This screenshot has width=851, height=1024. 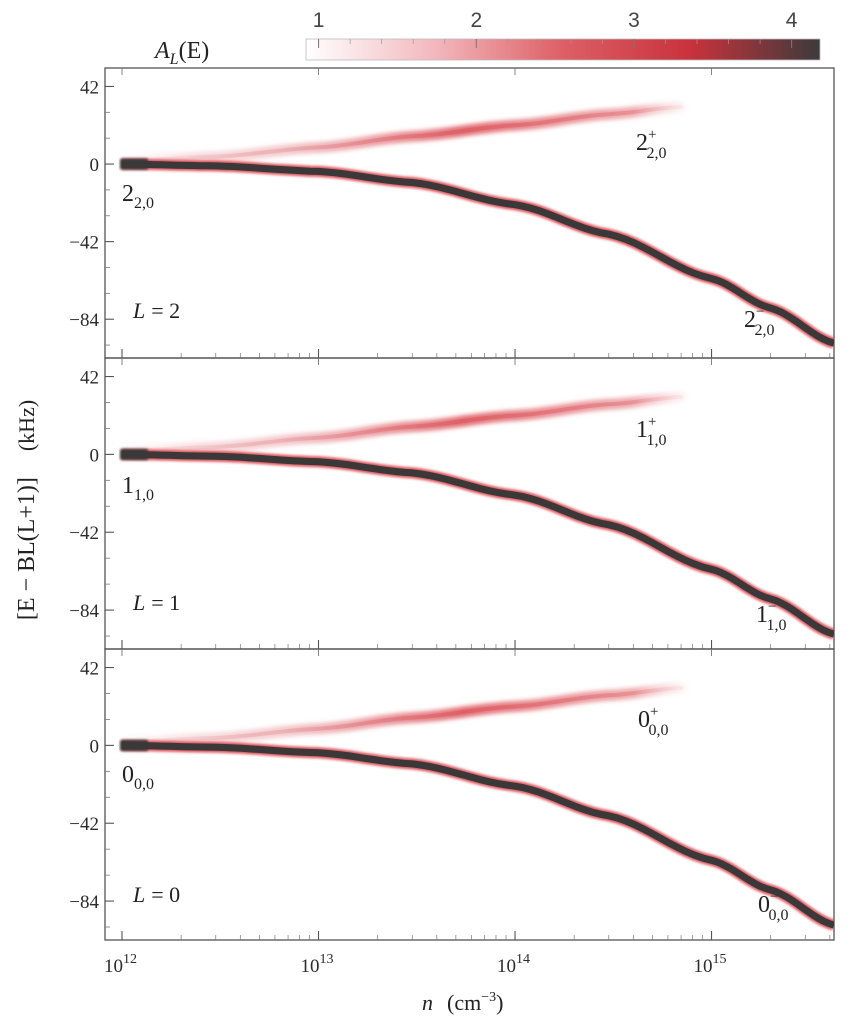 What do you see at coordinates (771, 616) in the screenshot?
I see `state-label-minus: 1− 1,0` at bounding box center [771, 616].